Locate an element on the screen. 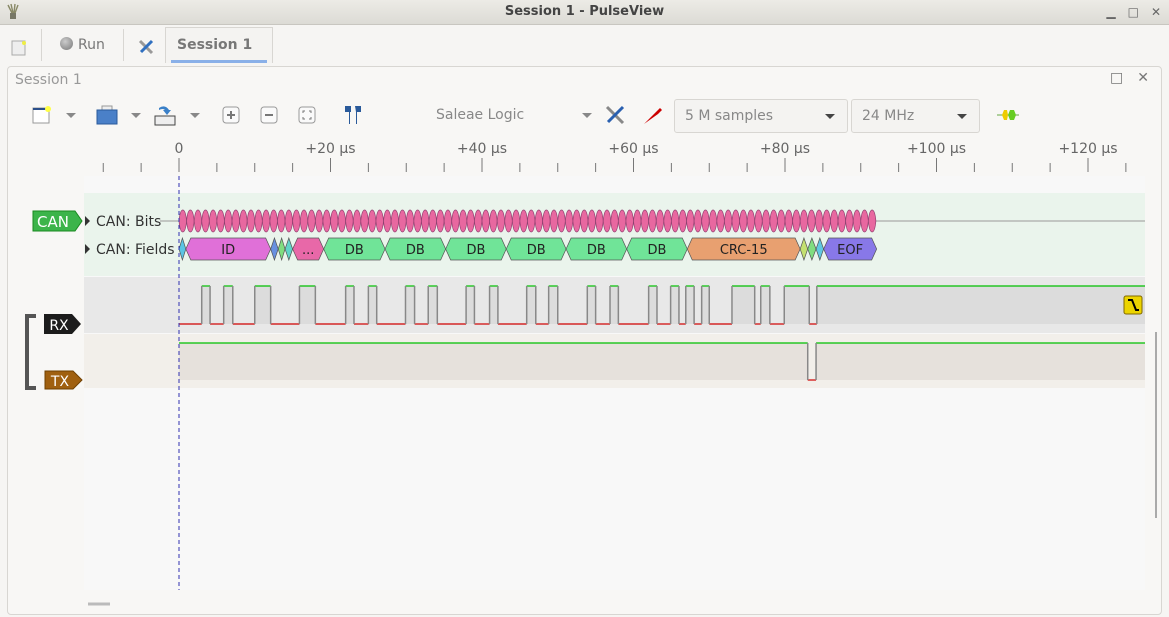 The width and height of the screenshot is (1169, 617). new-window-button is located at coordinates (19, 53).